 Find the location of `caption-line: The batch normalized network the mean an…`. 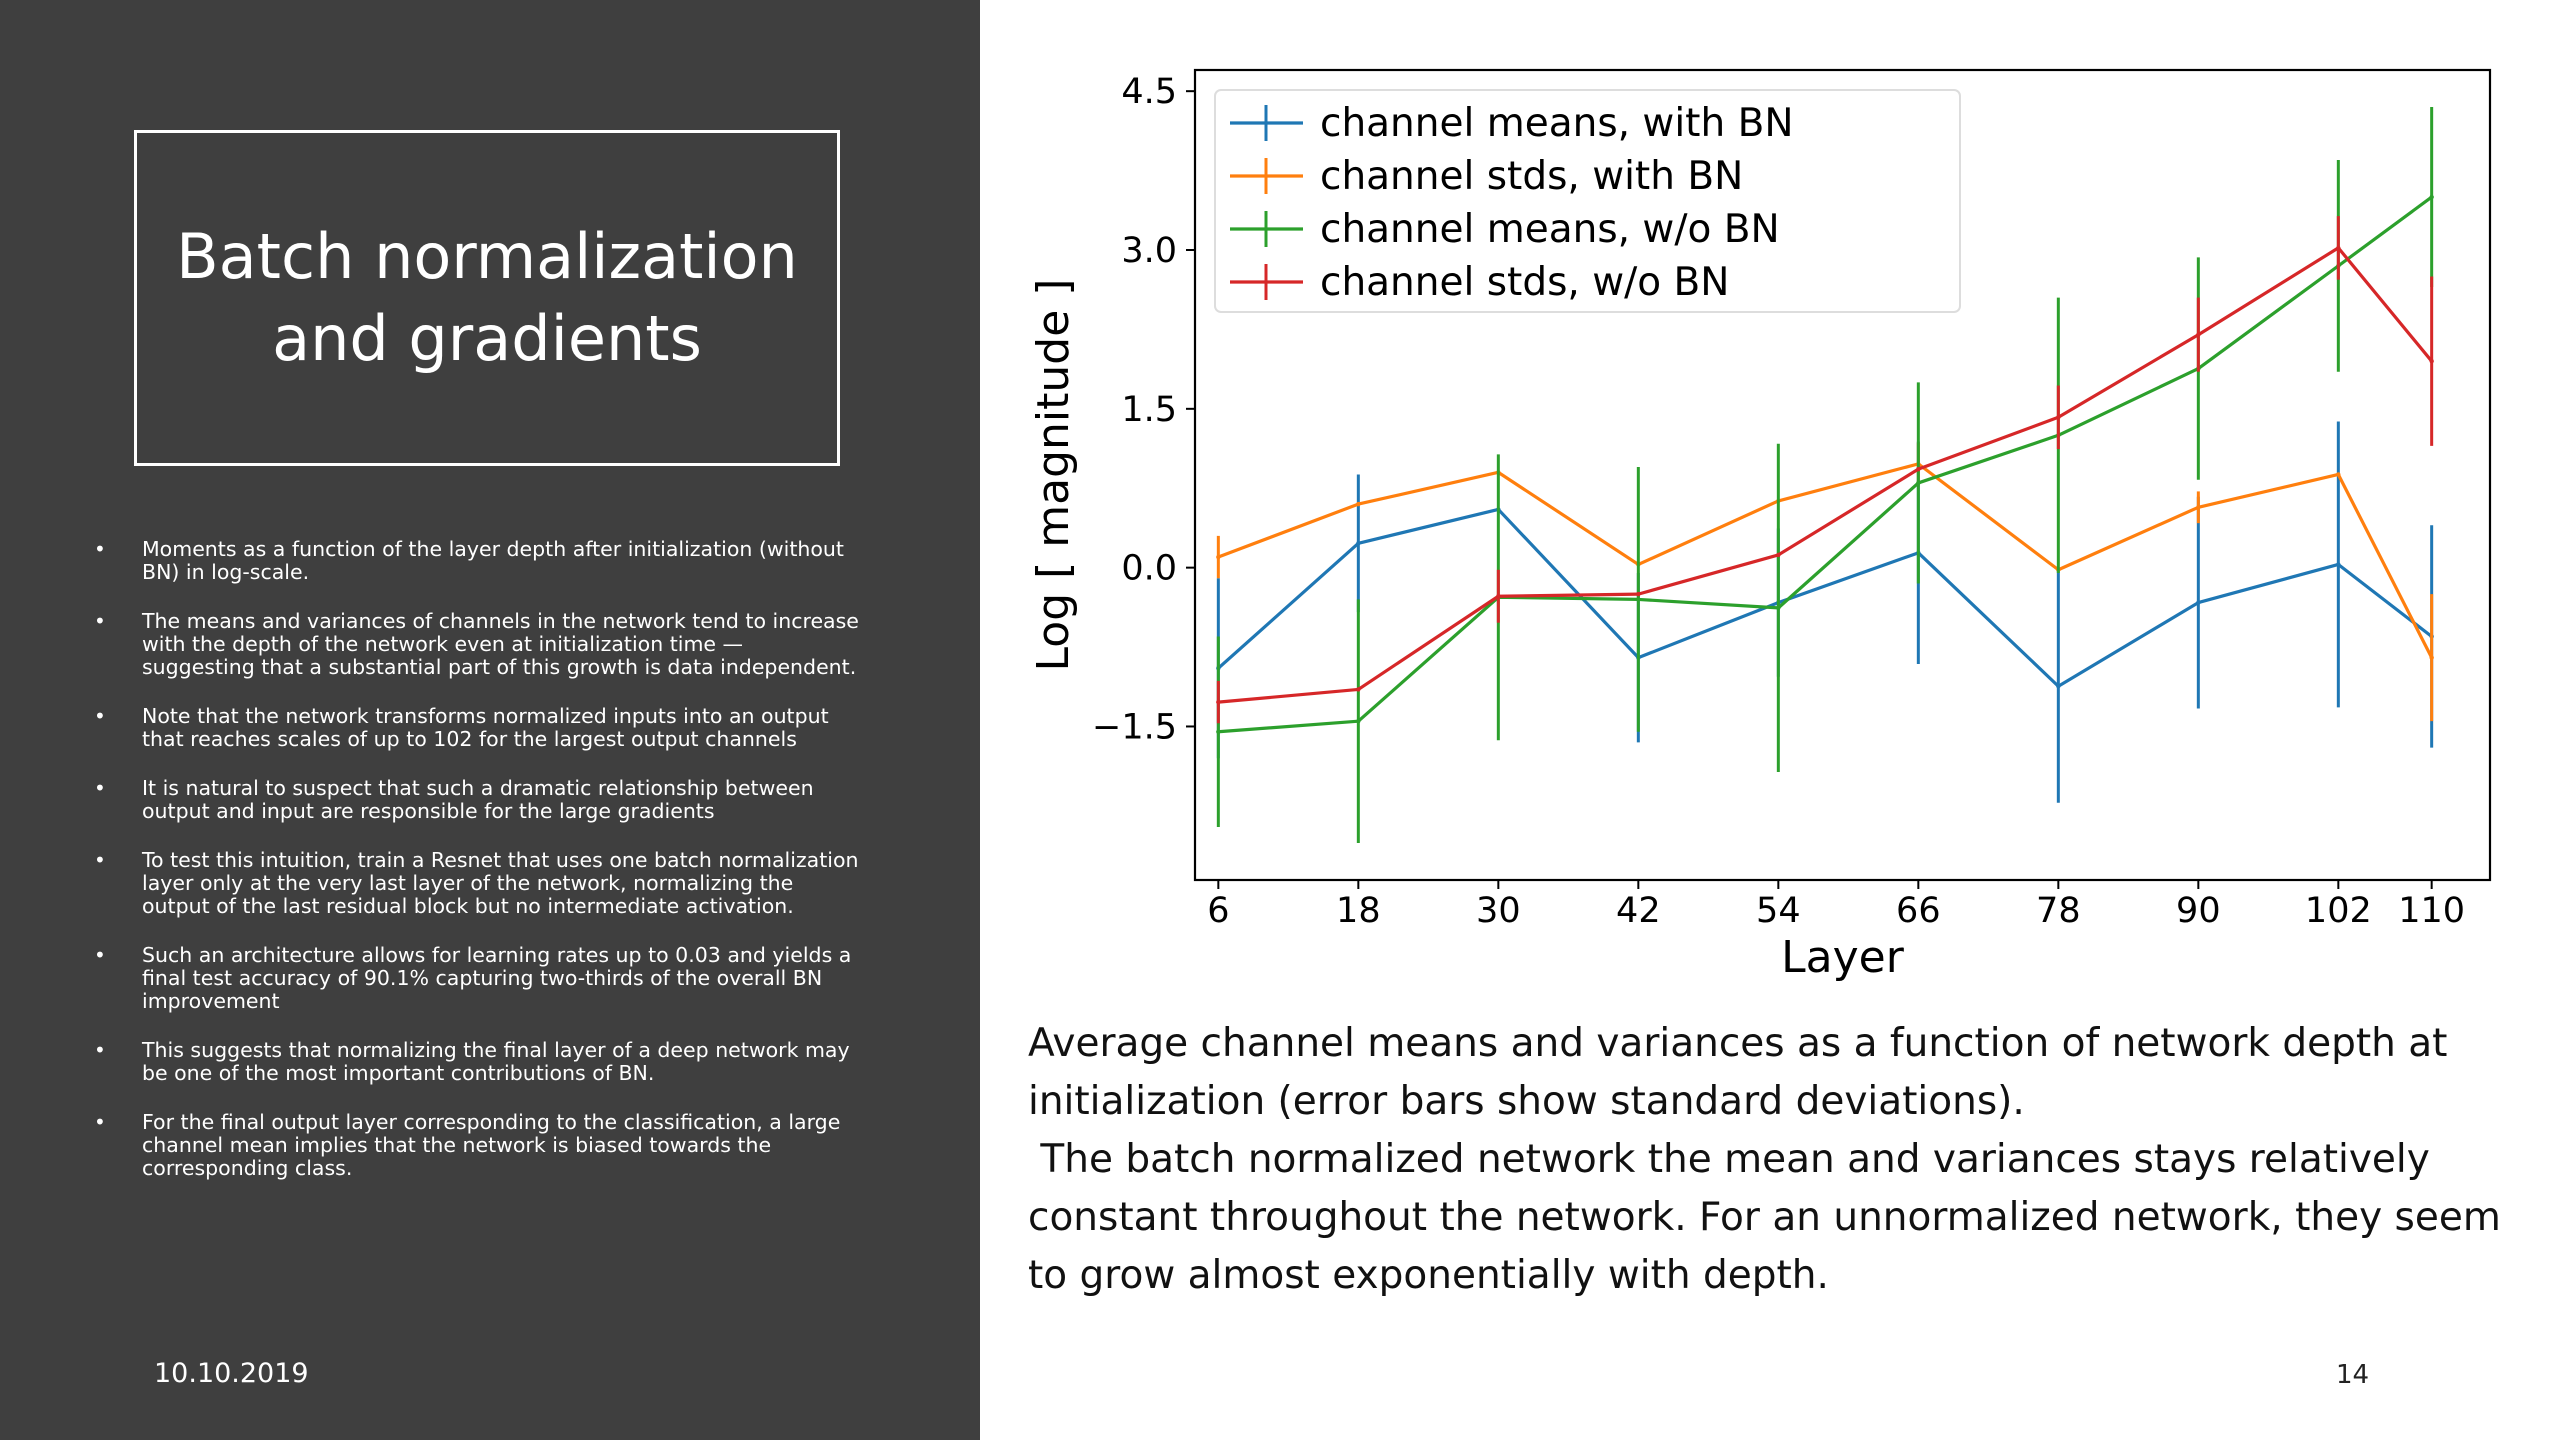

caption-line: The batch normalized network the mean an… is located at coordinates (1729, 1159).